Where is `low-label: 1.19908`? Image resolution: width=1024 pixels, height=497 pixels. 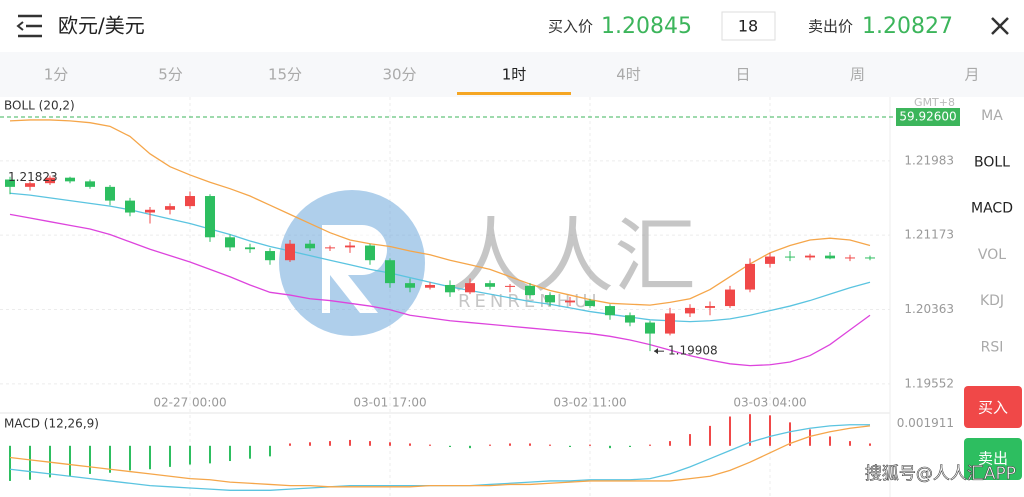
low-label: 1.19908 is located at coordinates (693, 351).